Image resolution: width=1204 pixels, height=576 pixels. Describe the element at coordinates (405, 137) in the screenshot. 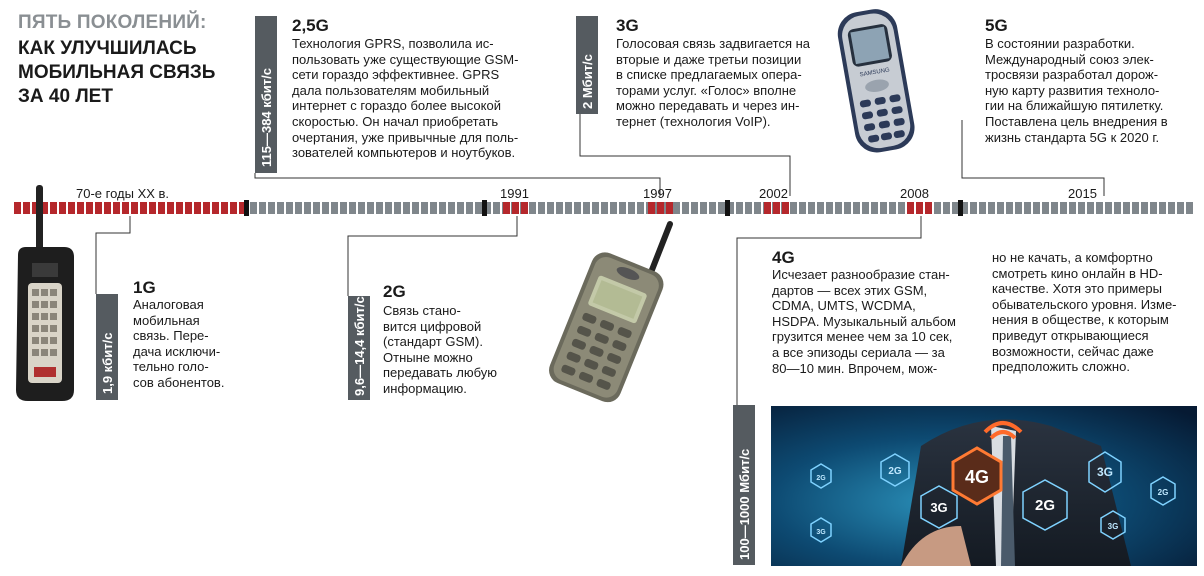

I see `text-line: очертания, уже привычные для поль-` at that location.